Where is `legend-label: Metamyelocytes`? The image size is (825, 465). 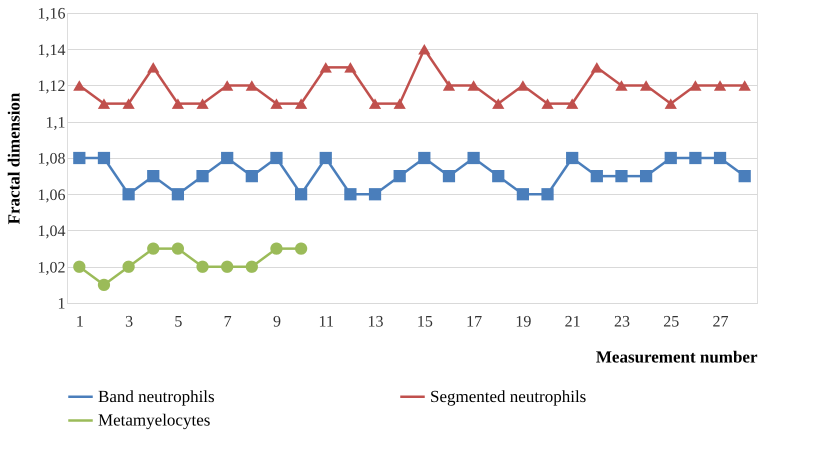 legend-label: Metamyelocytes is located at coordinates (154, 420).